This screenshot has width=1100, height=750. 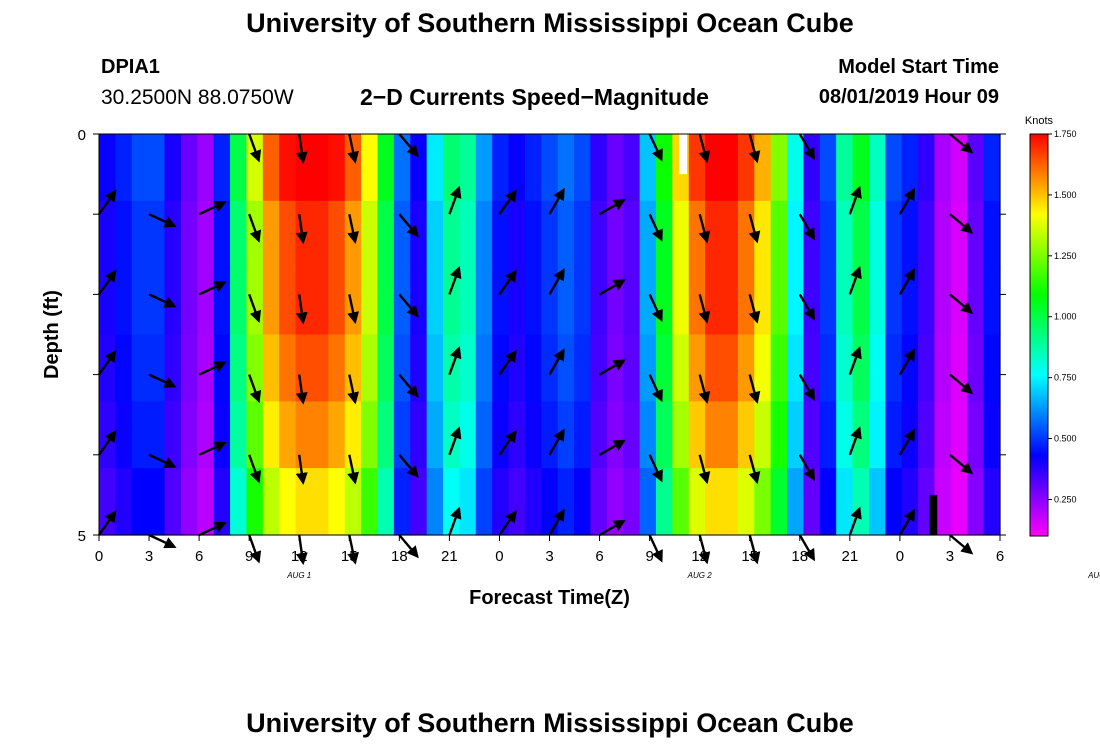 What do you see at coordinates (1093, 575) in the screenshot?
I see `date-label: AUG 3` at bounding box center [1093, 575].